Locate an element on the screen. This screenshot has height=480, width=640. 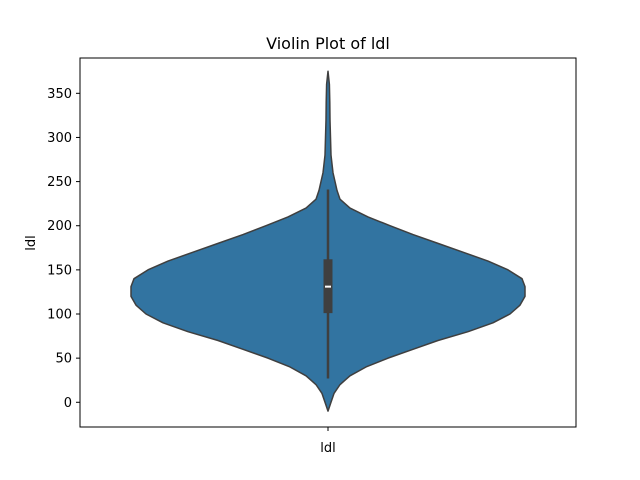
y-tick-label: 100 is located at coordinates (59, 315).